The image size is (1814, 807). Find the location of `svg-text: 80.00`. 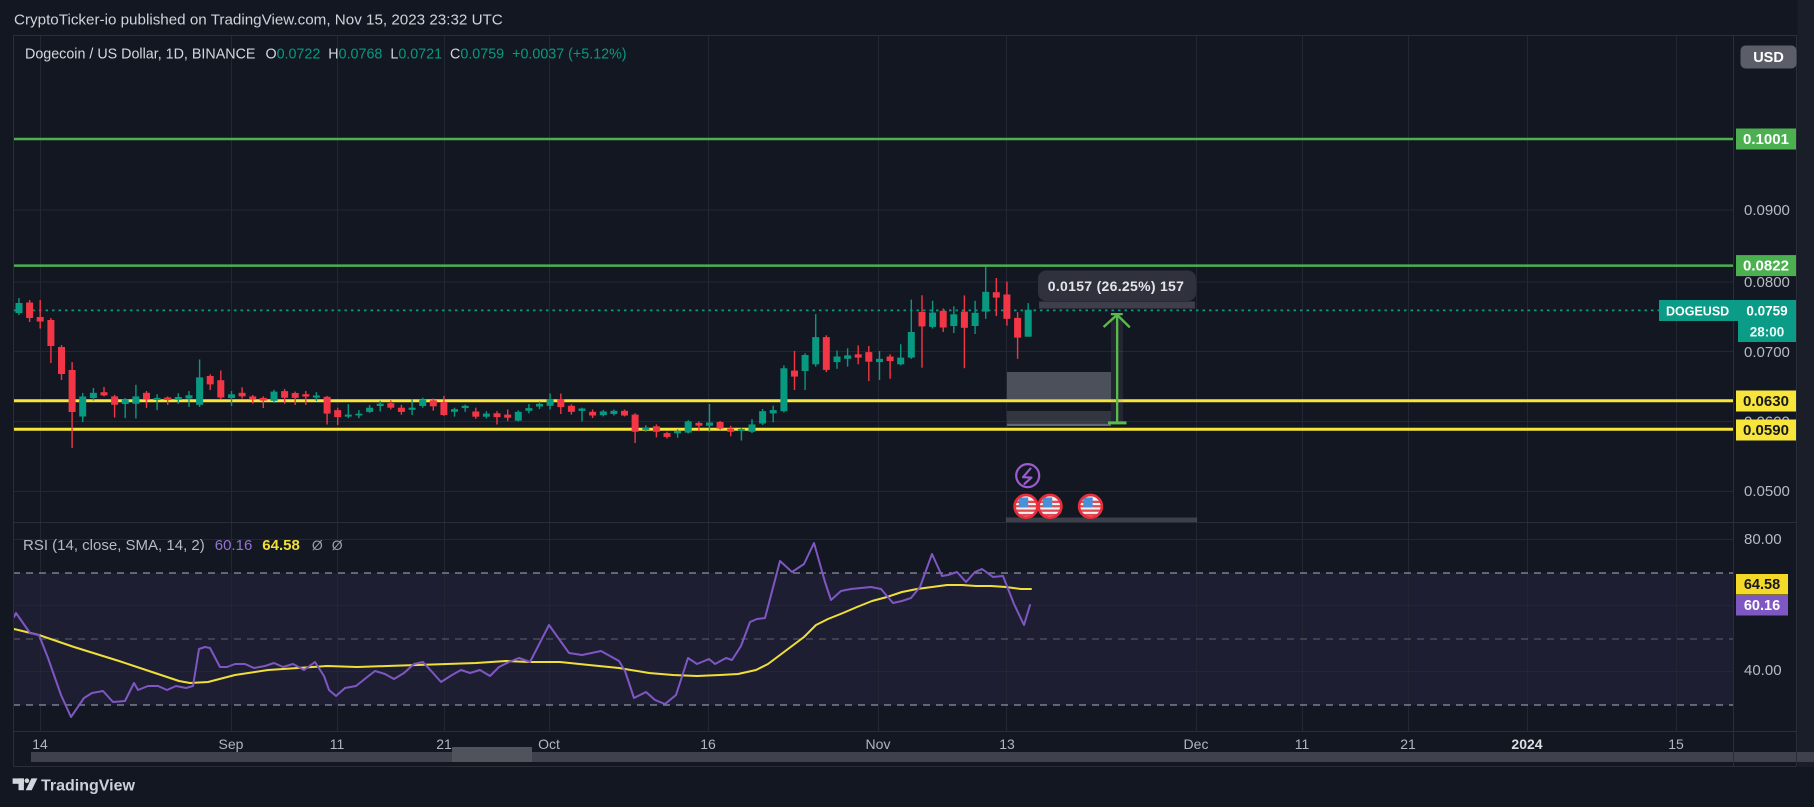

svg-text: 80.00 is located at coordinates (1763, 539).